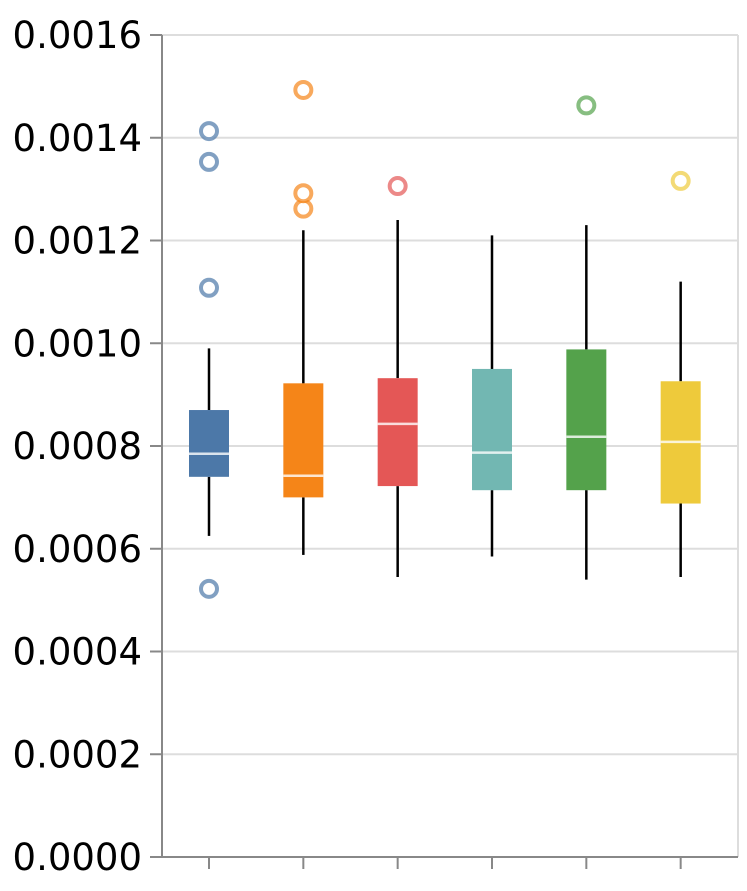  I want to click on y-tick-label: 0.0014, so click(77, 138).